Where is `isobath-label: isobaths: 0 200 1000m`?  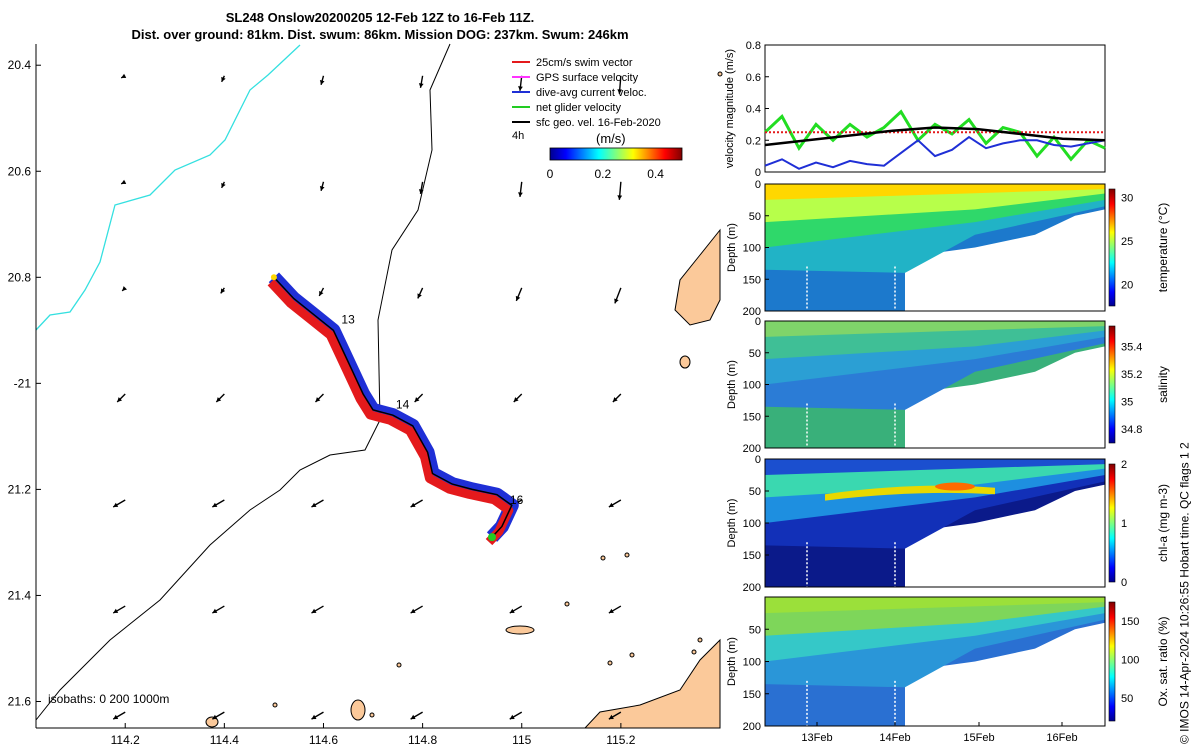
isobath-label: isobaths: 0 200 1000m is located at coordinates (108, 699).